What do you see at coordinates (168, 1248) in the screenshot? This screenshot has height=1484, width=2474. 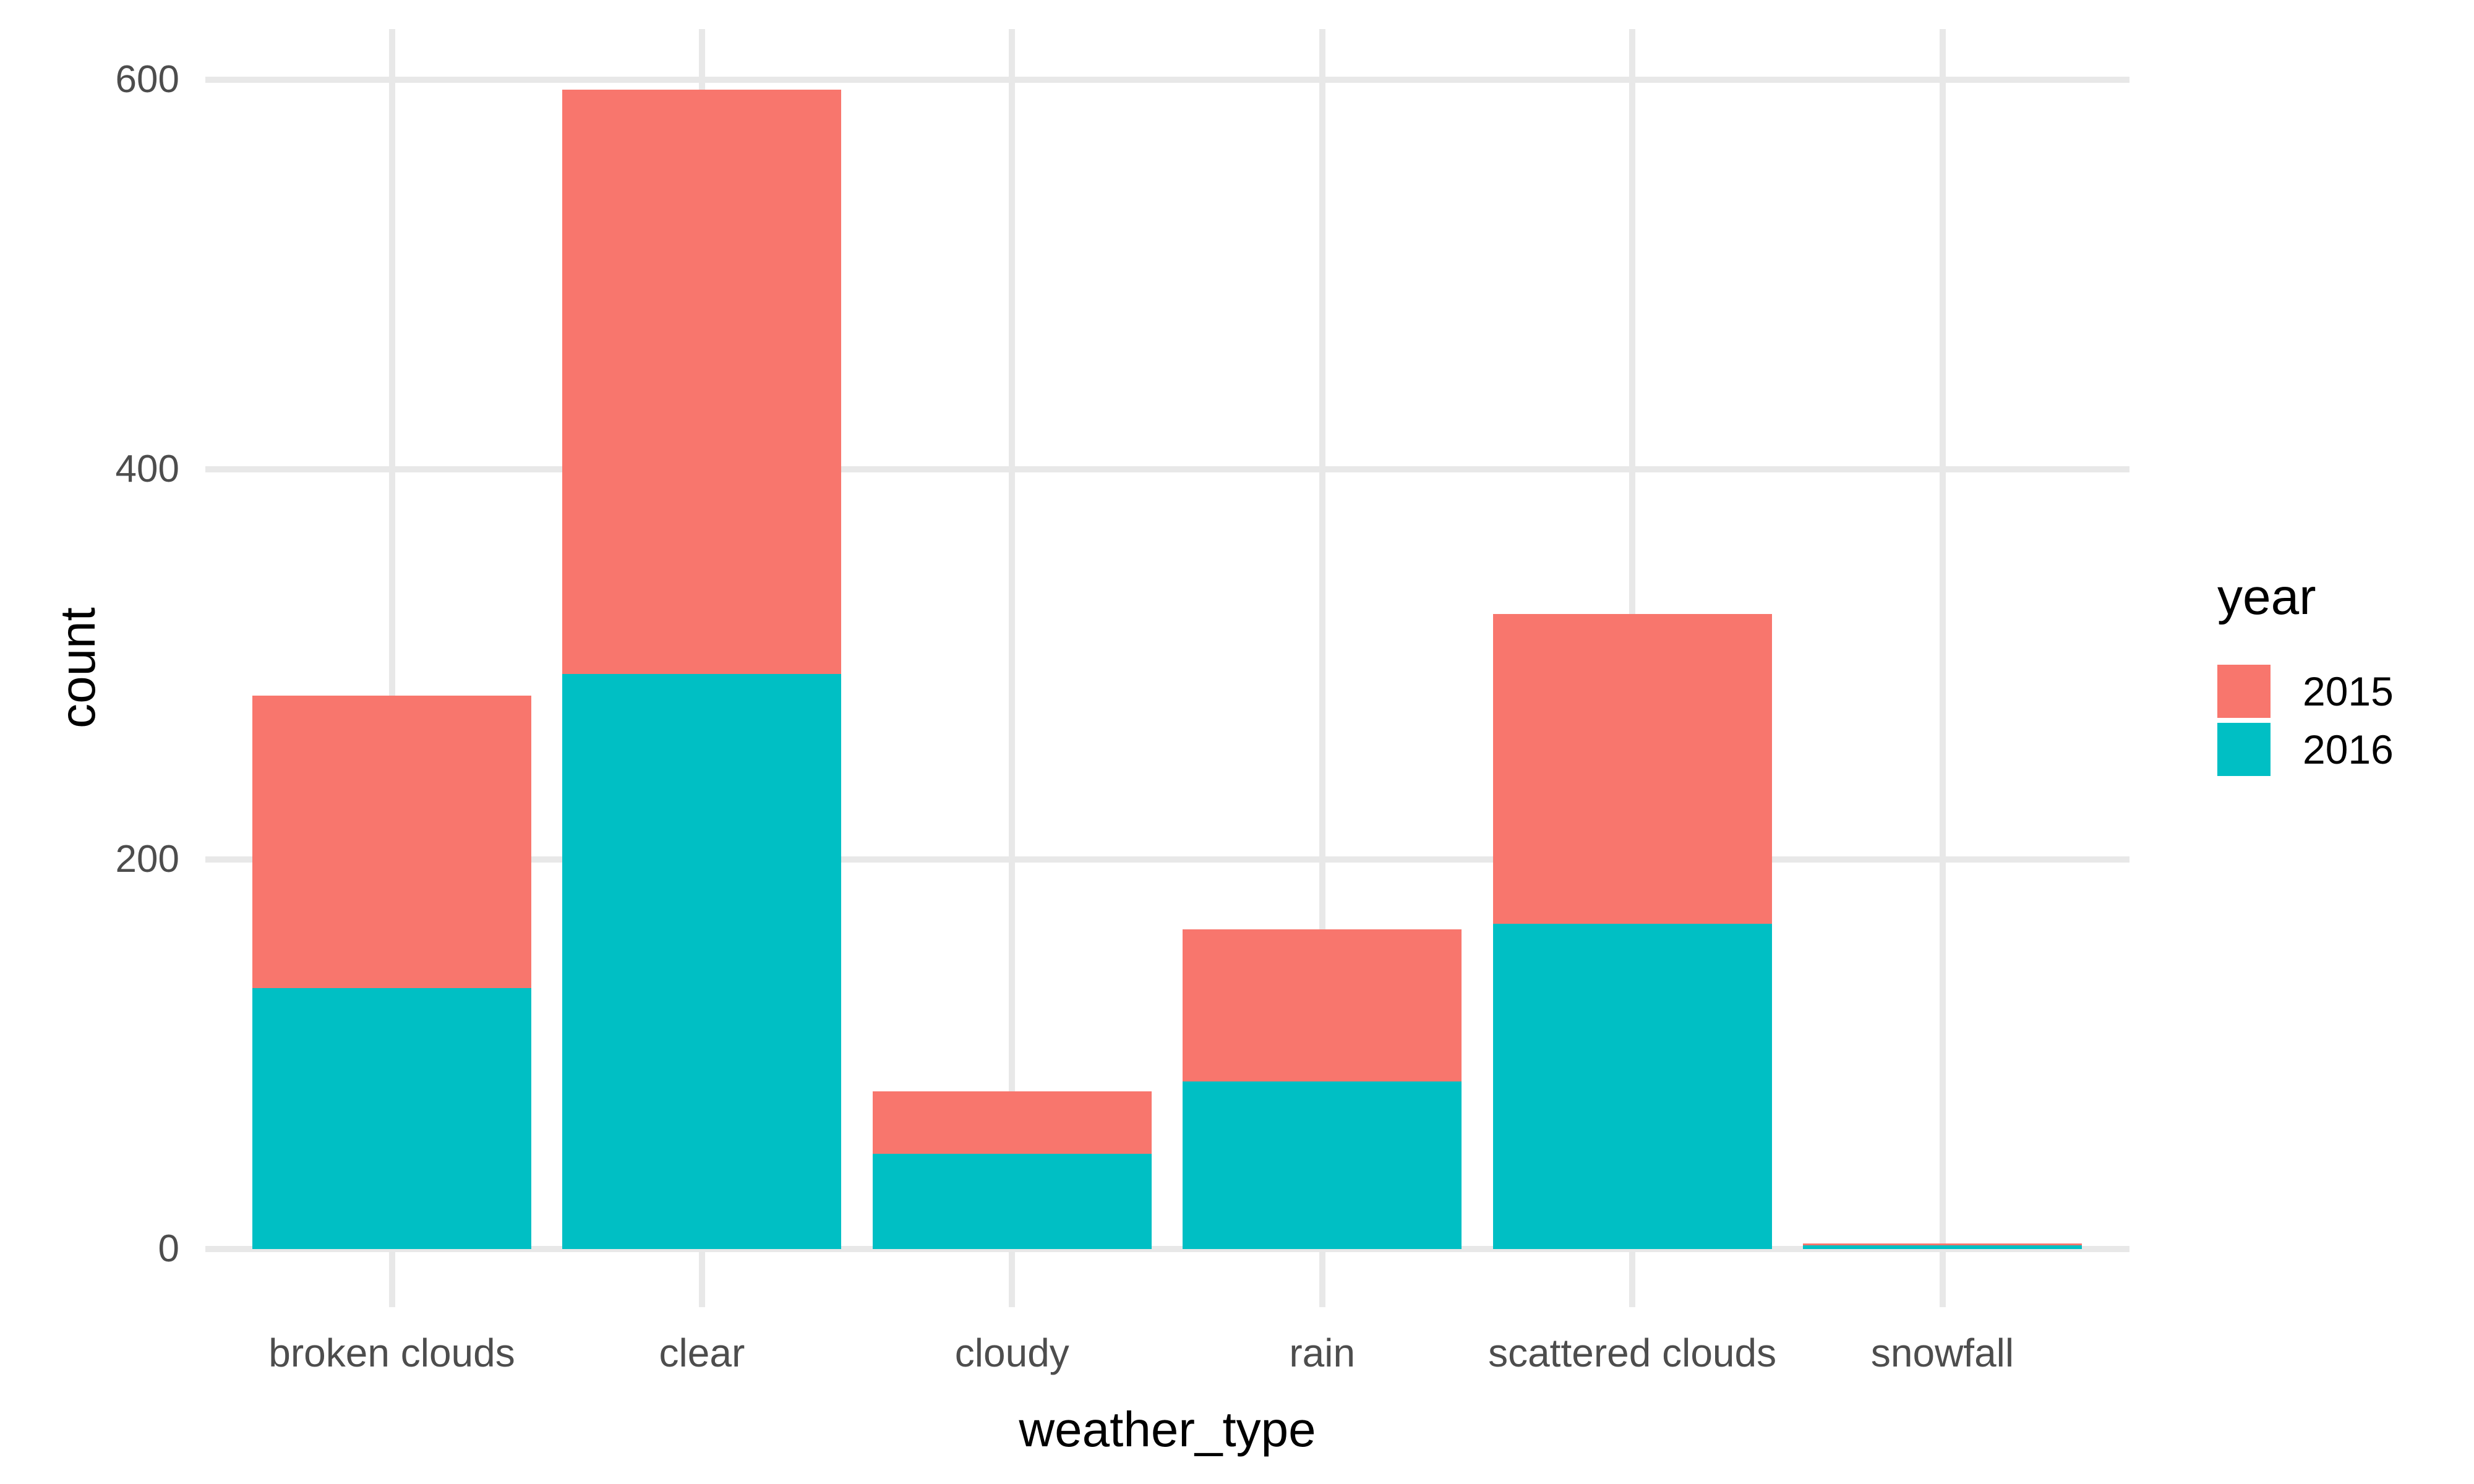 I see `y-tick-label: 0` at bounding box center [168, 1248].